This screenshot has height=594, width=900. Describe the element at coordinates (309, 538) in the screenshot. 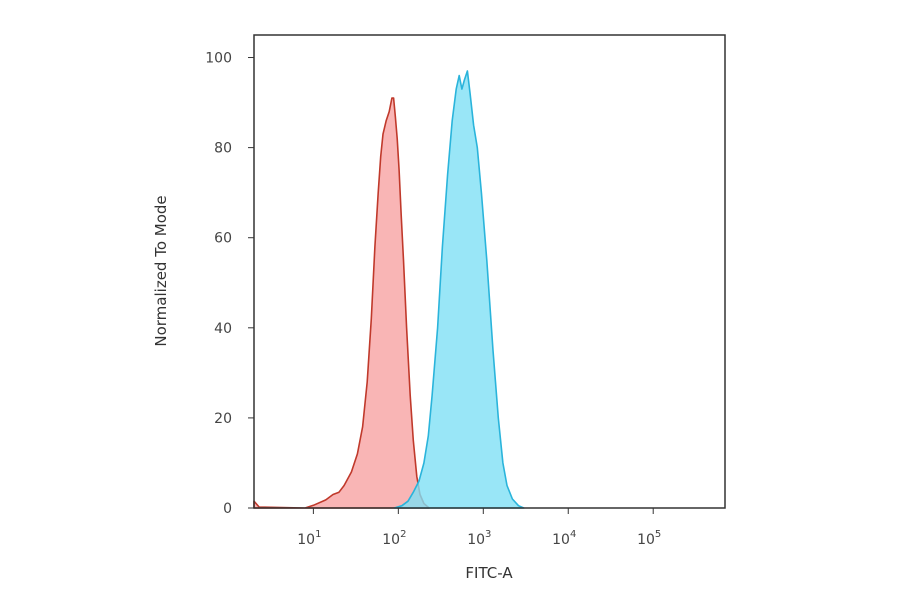

I see `x-tick-label-1: 10¹` at that location.